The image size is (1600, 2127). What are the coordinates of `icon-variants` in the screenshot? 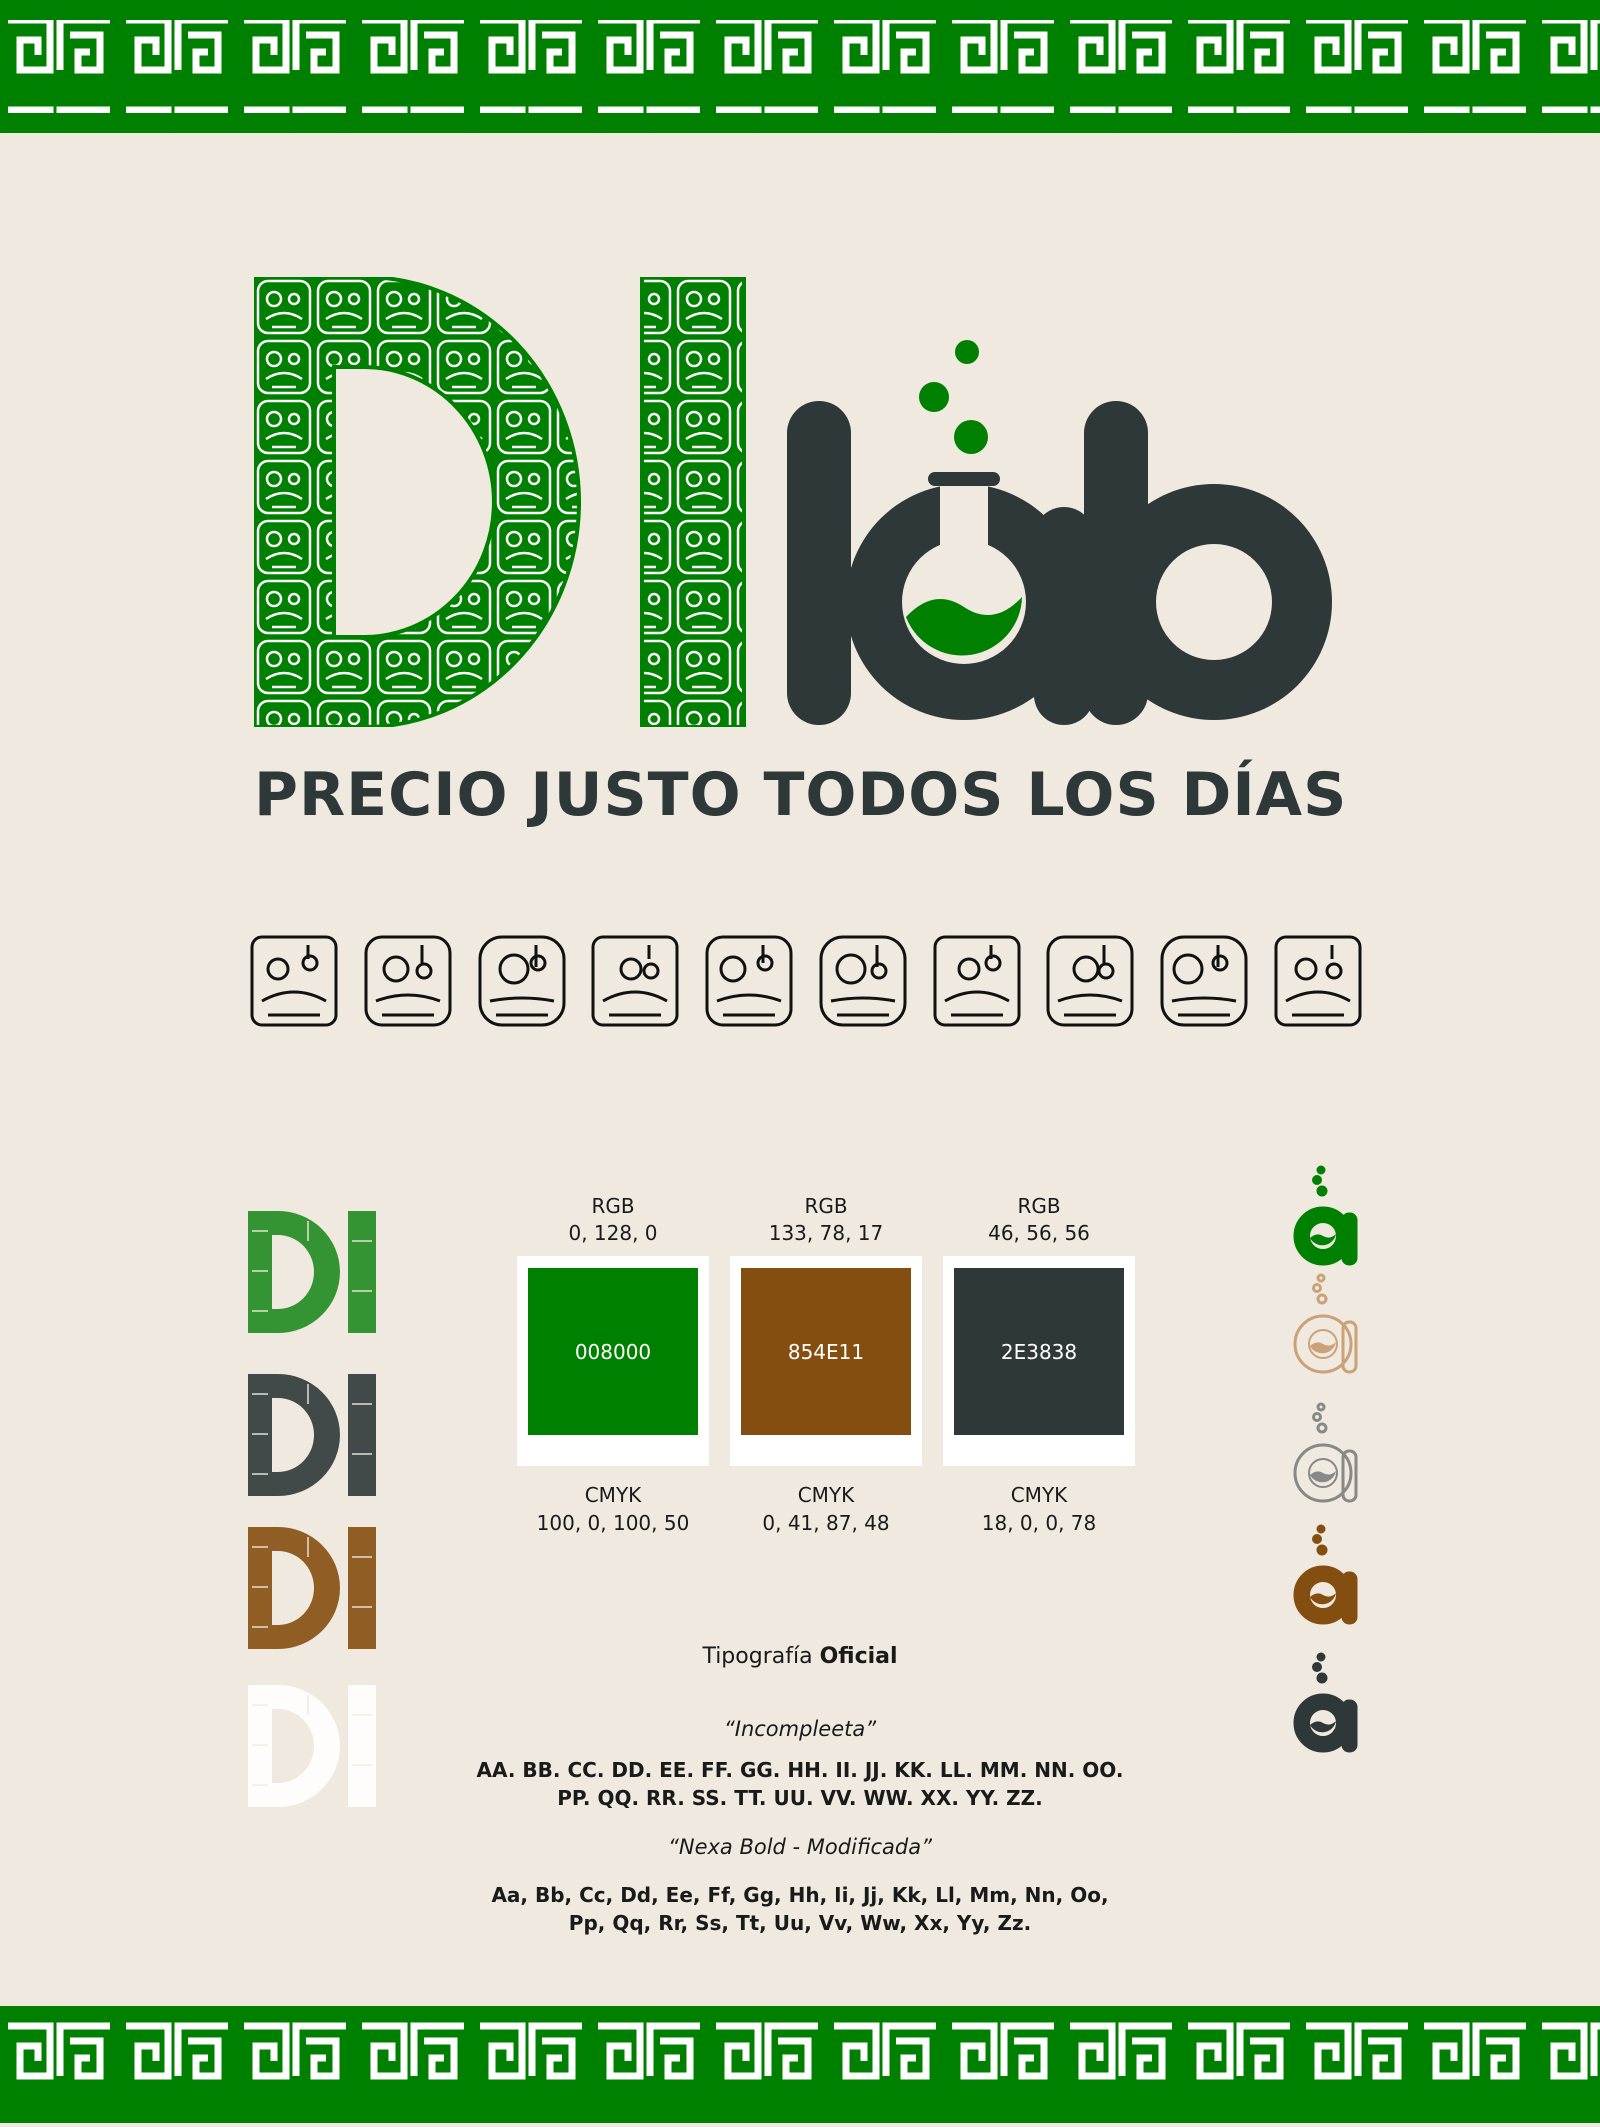 It's located at (1326, 1458).